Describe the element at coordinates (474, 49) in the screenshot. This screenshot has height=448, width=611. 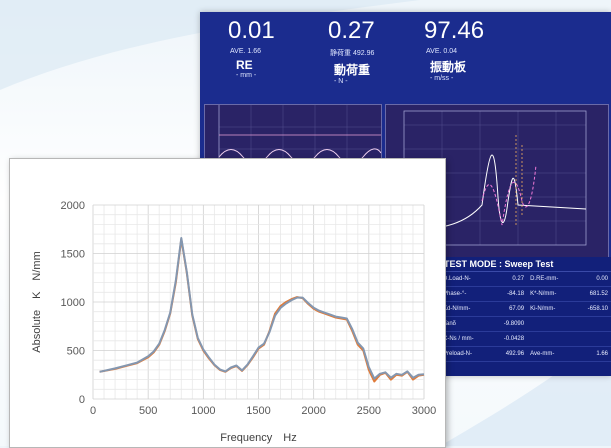
I see `readout-vibration-plate: 97.46 AVE. 0.04 振動板 - m/ss -` at that location.